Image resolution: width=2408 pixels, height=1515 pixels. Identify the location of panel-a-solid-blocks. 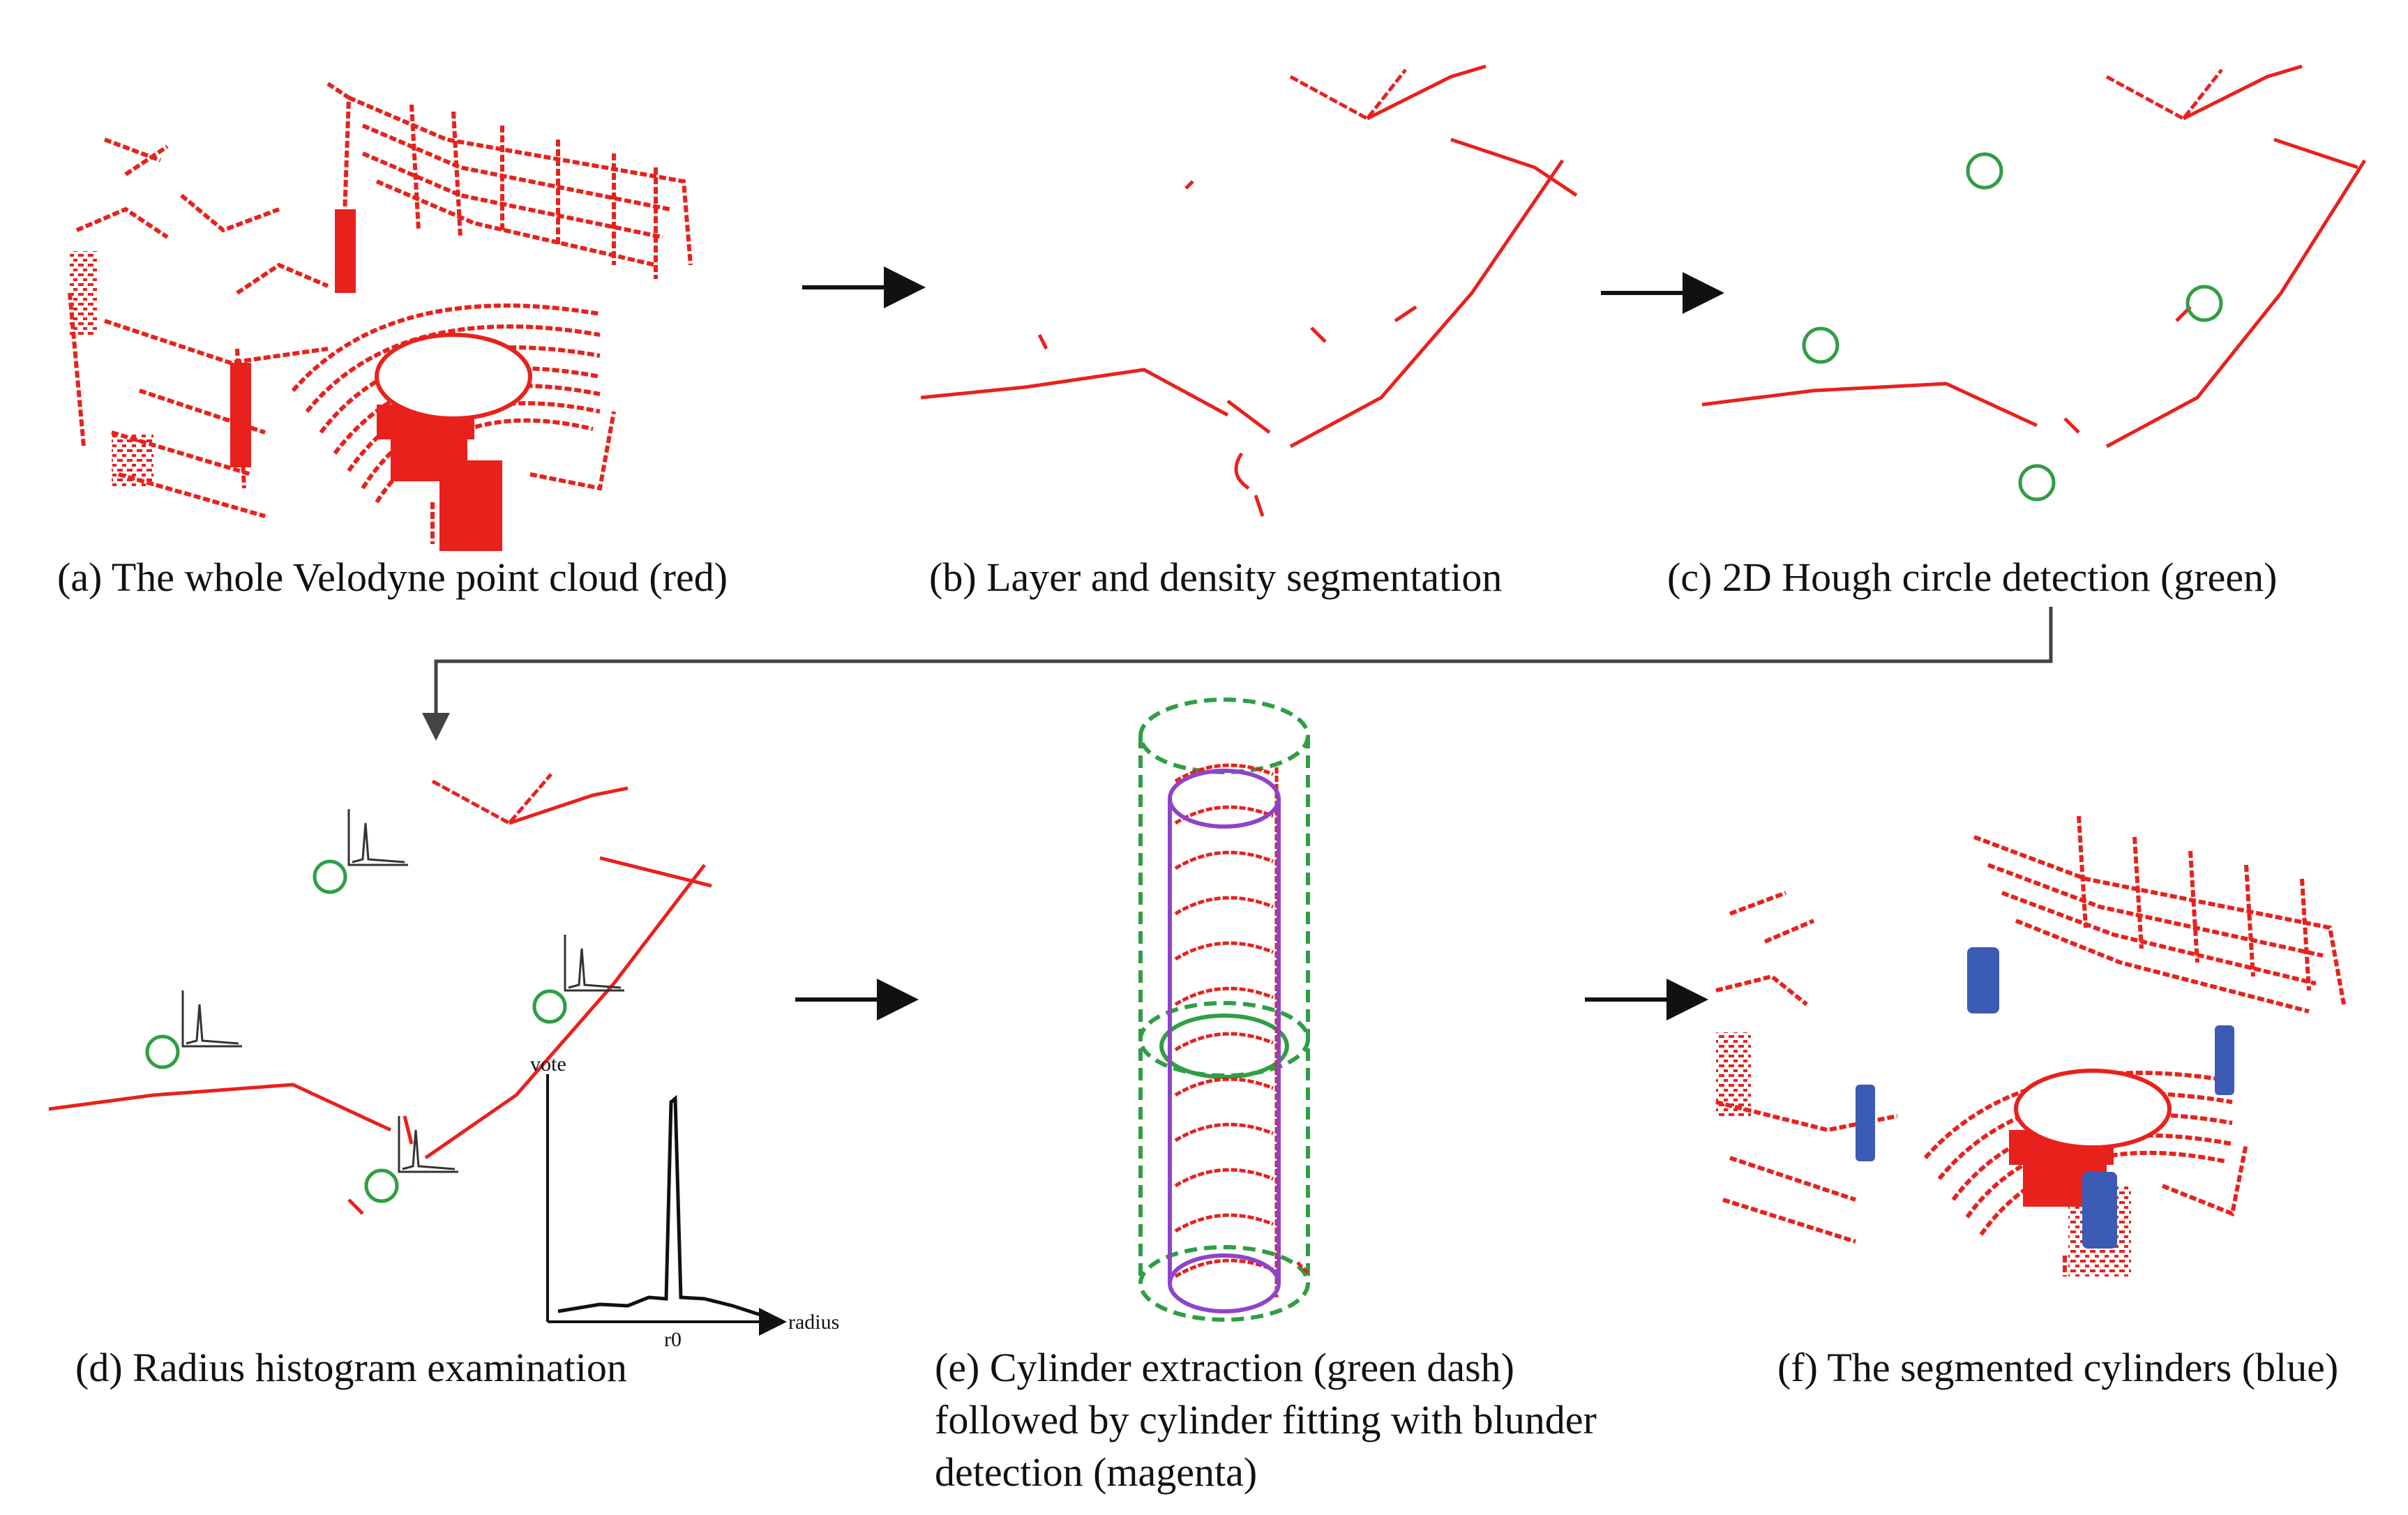
(286, 380).